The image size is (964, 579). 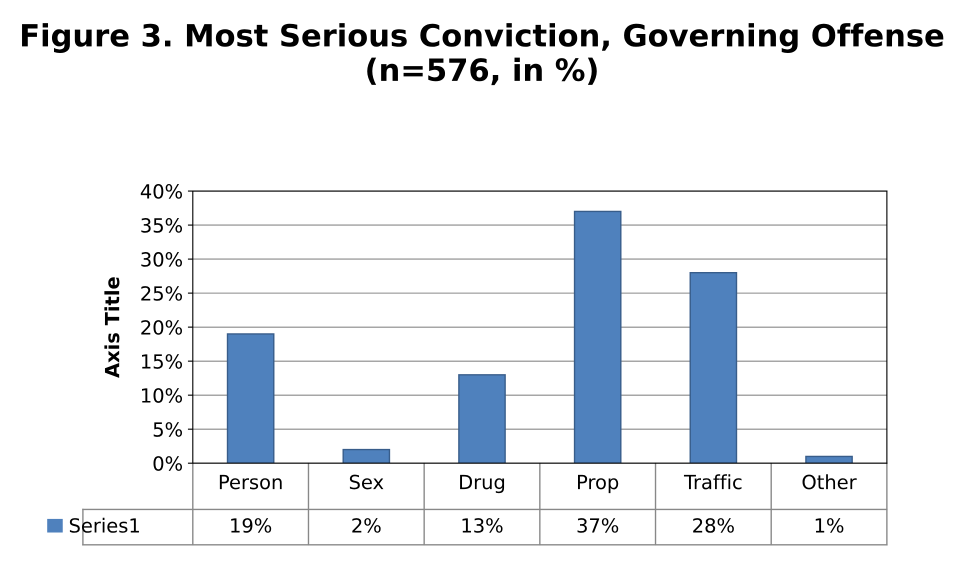 I want to click on data-label: 28%, so click(x=713, y=525).